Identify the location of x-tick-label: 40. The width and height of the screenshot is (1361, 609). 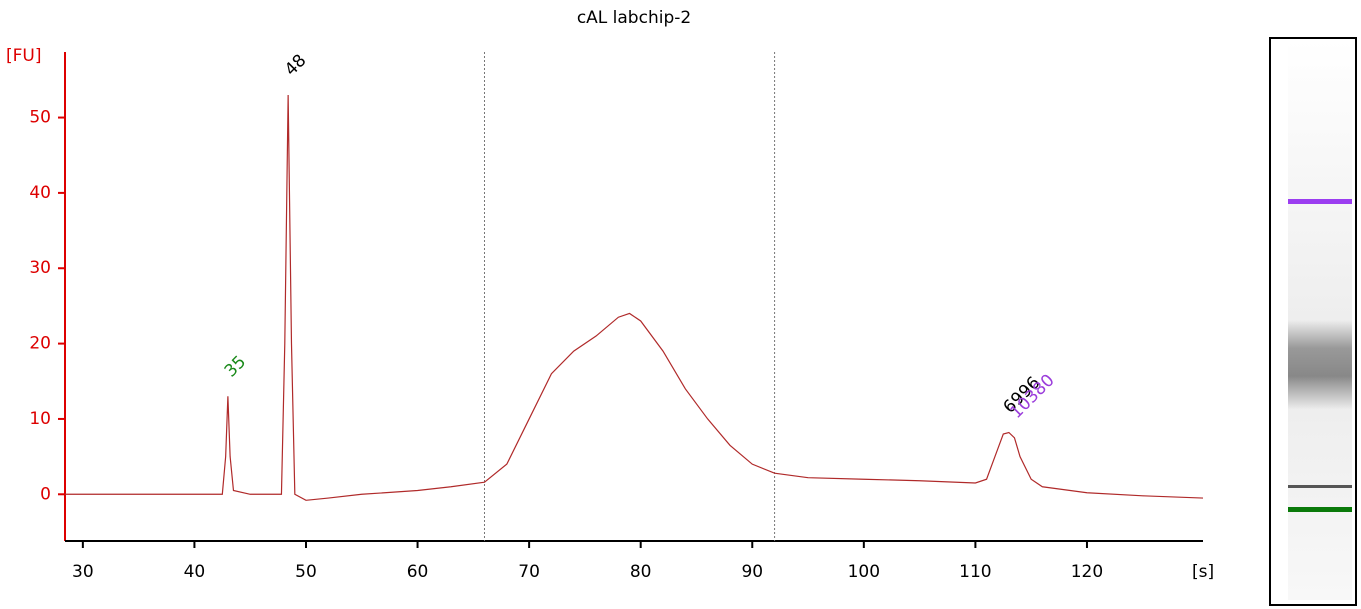
(195, 572).